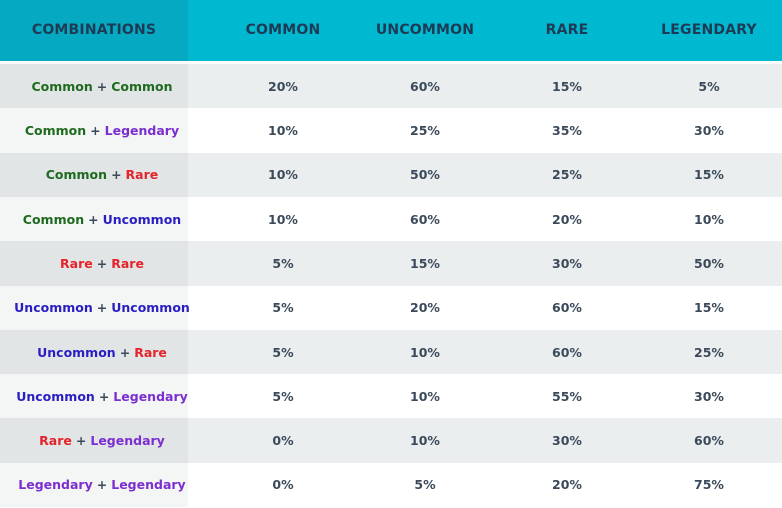  Describe the element at coordinates (567, 86) in the screenshot. I see `rare-chance-cell: 15%` at that location.